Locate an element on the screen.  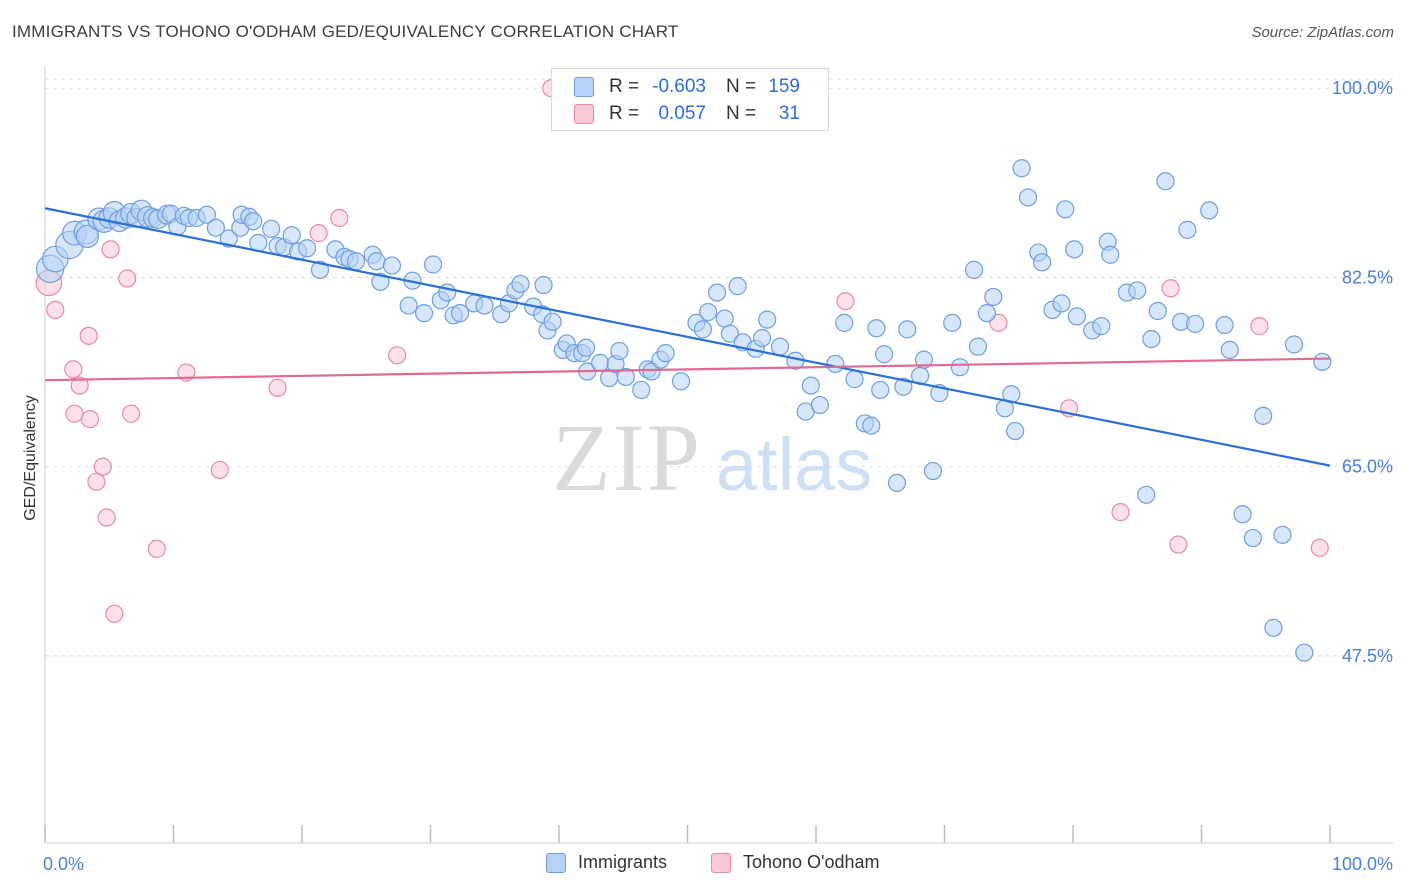
watermark: ZIP atlas is located at coordinates (712, 457).